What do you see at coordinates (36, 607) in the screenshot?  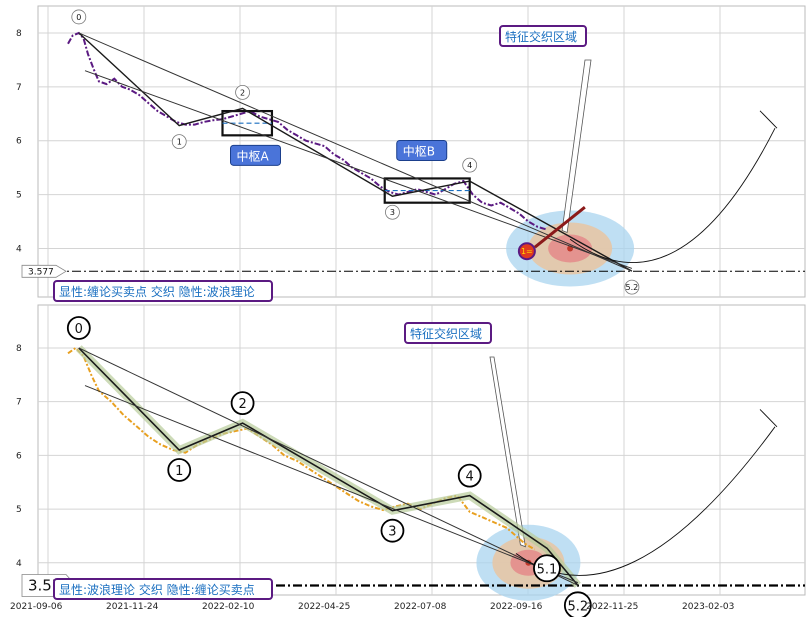 I see `x-tick-label: 2021-09-06` at bounding box center [36, 607].